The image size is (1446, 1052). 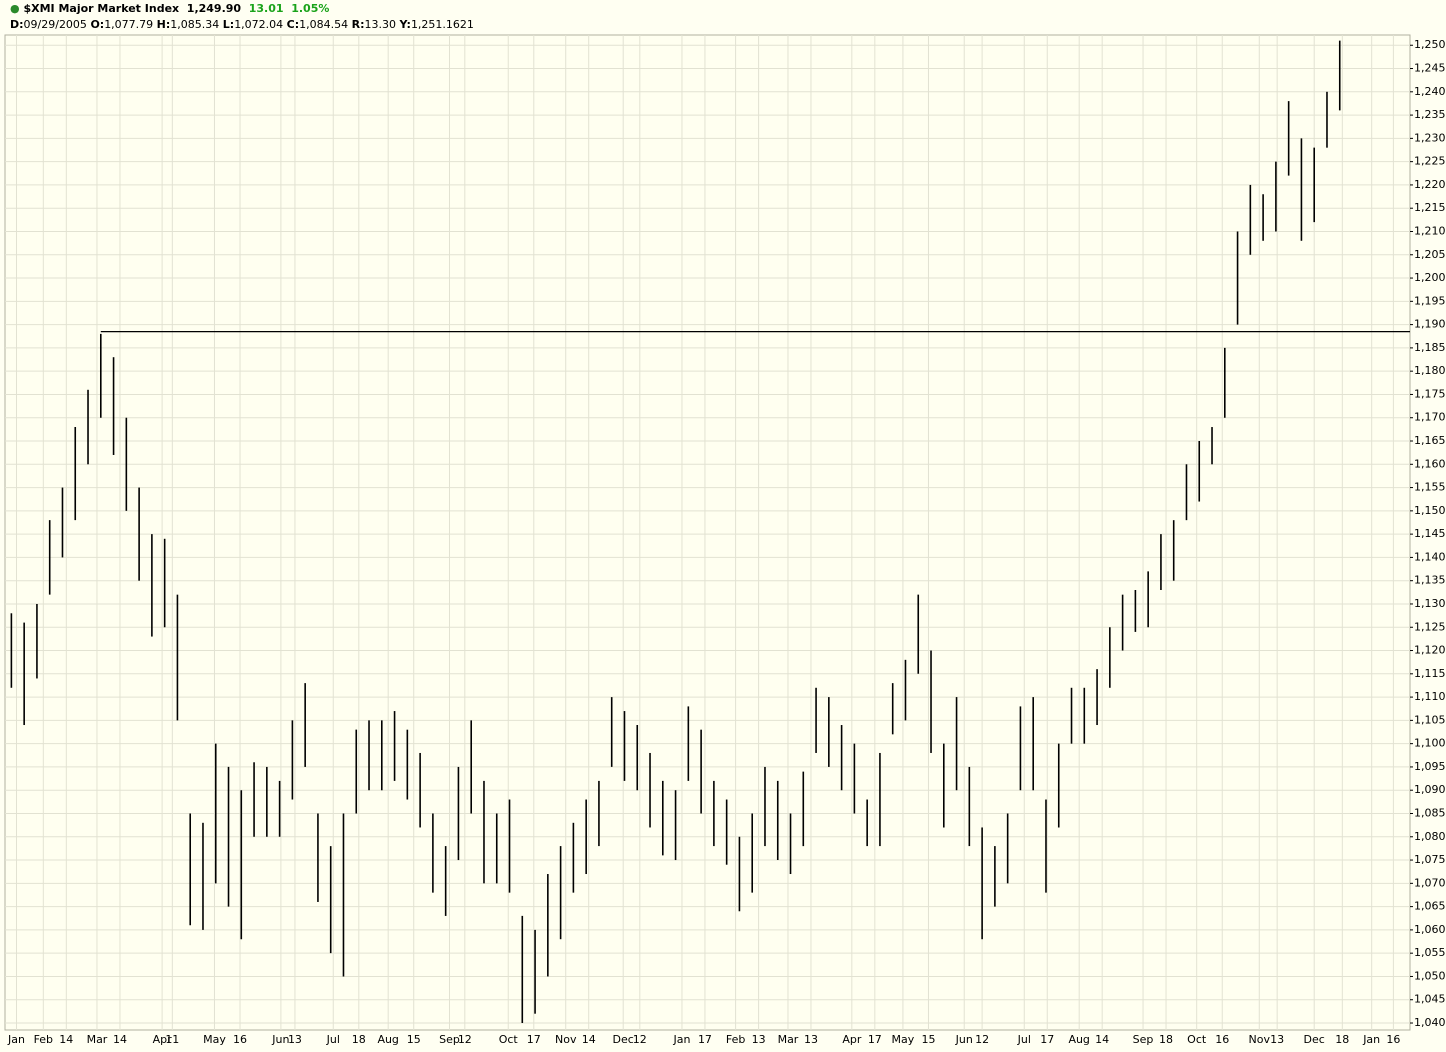 What do you see at coordinates (15, 8) in the screenshot?
I see `icon: ●` at bounding box center [15, 8].